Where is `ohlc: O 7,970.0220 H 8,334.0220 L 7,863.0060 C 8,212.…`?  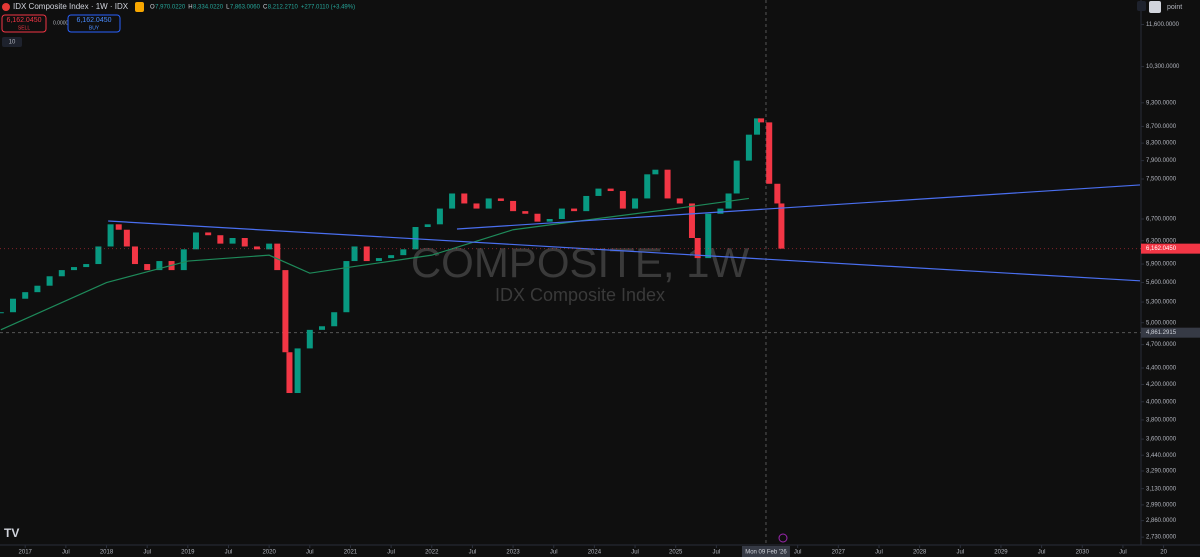 ohlc: O 7,970.0220 H 8,334.0220 L 7,863.0060 C 8,212.… is located at coordinates (252, 8).